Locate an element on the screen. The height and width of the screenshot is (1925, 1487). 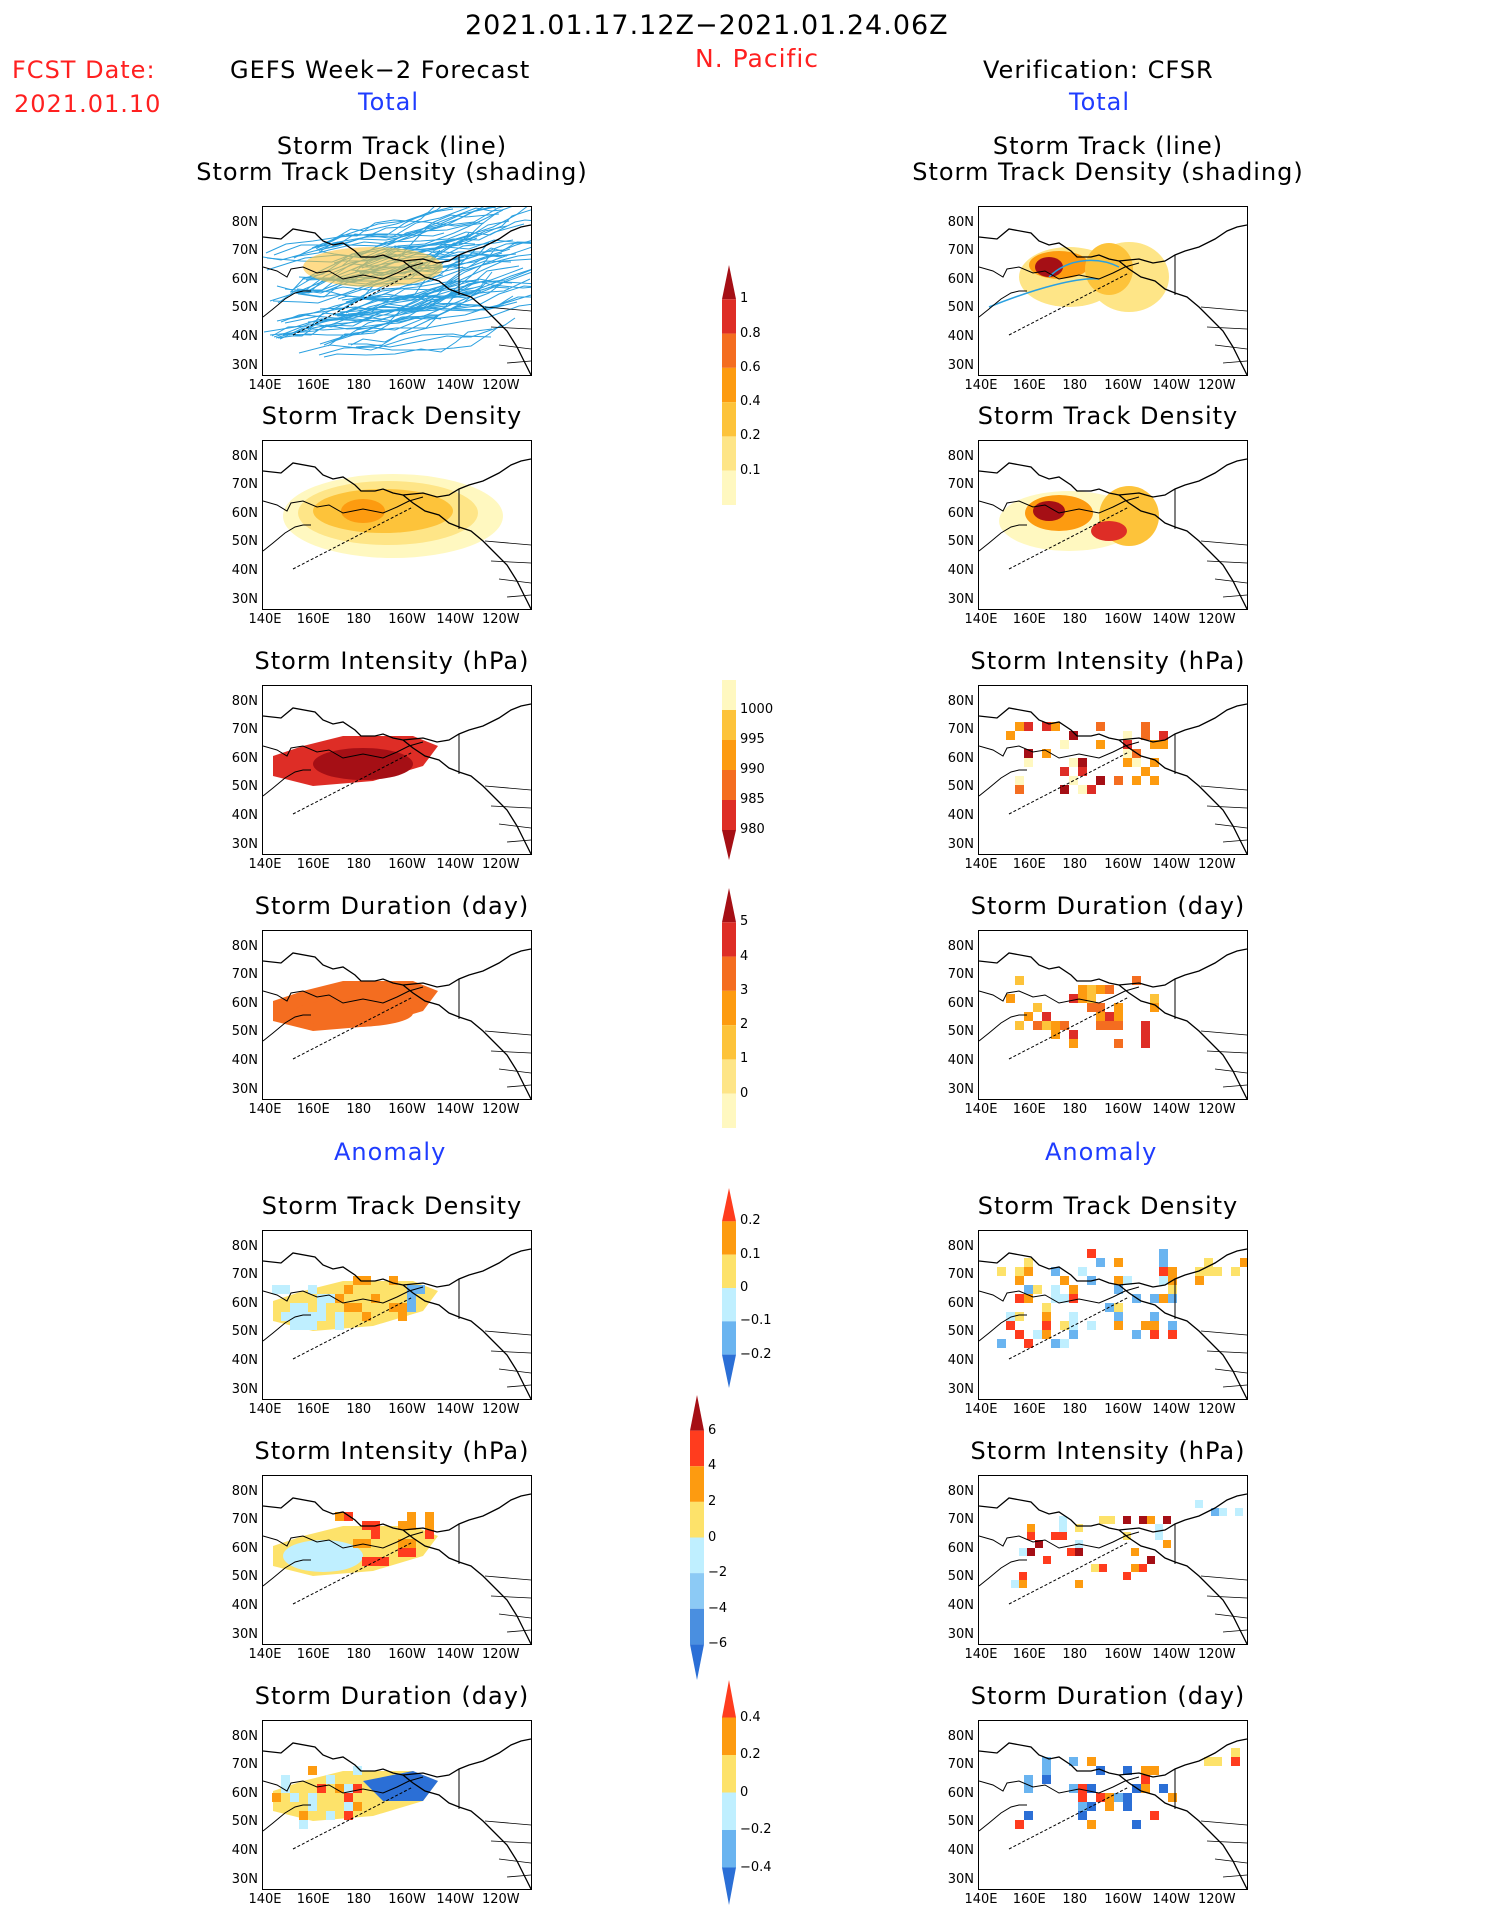
panel-title-R7-duration: Storm Duration (day) is located at coordinates (1108, 1696).